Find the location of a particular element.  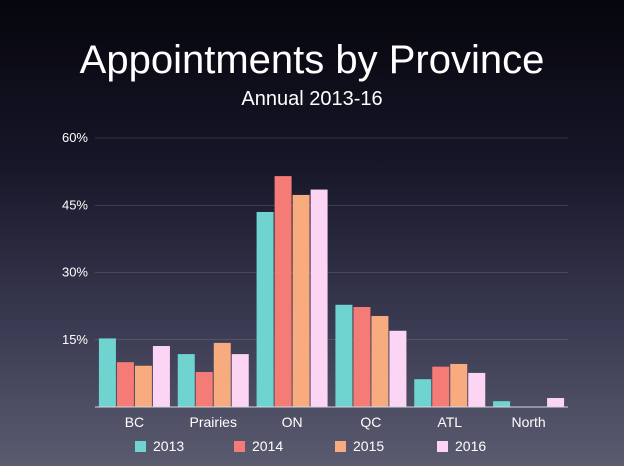

bar-atl-2016 is located at coordinates (477, 389).